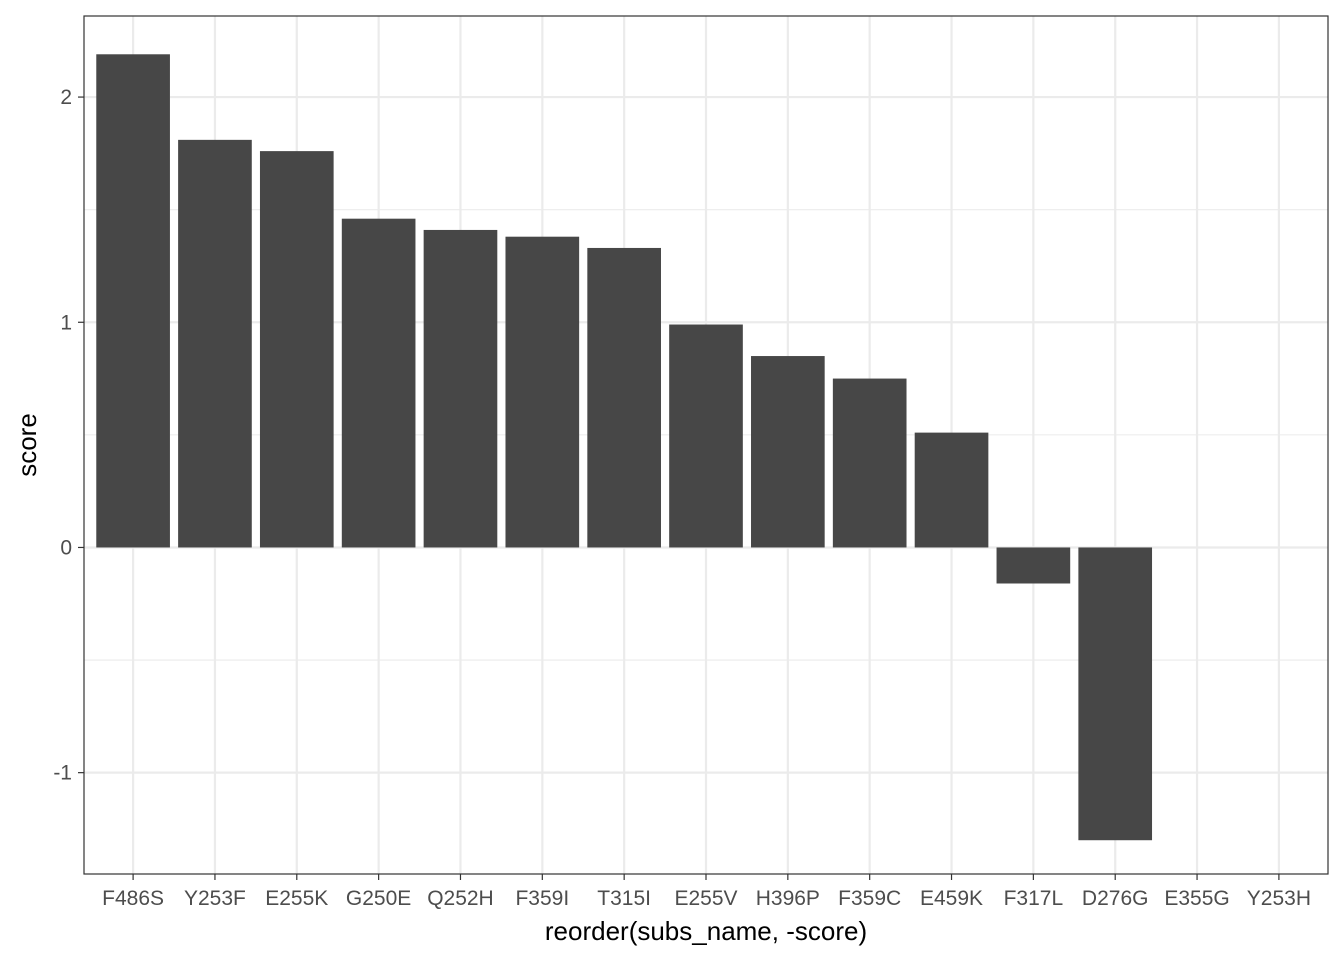 This screenshot has width=1344, height=960. What do you see at coordinates (1279, 898) in the screenshot?
I see `x-tick-label: Y253H` at bounding box center [1279, 898].